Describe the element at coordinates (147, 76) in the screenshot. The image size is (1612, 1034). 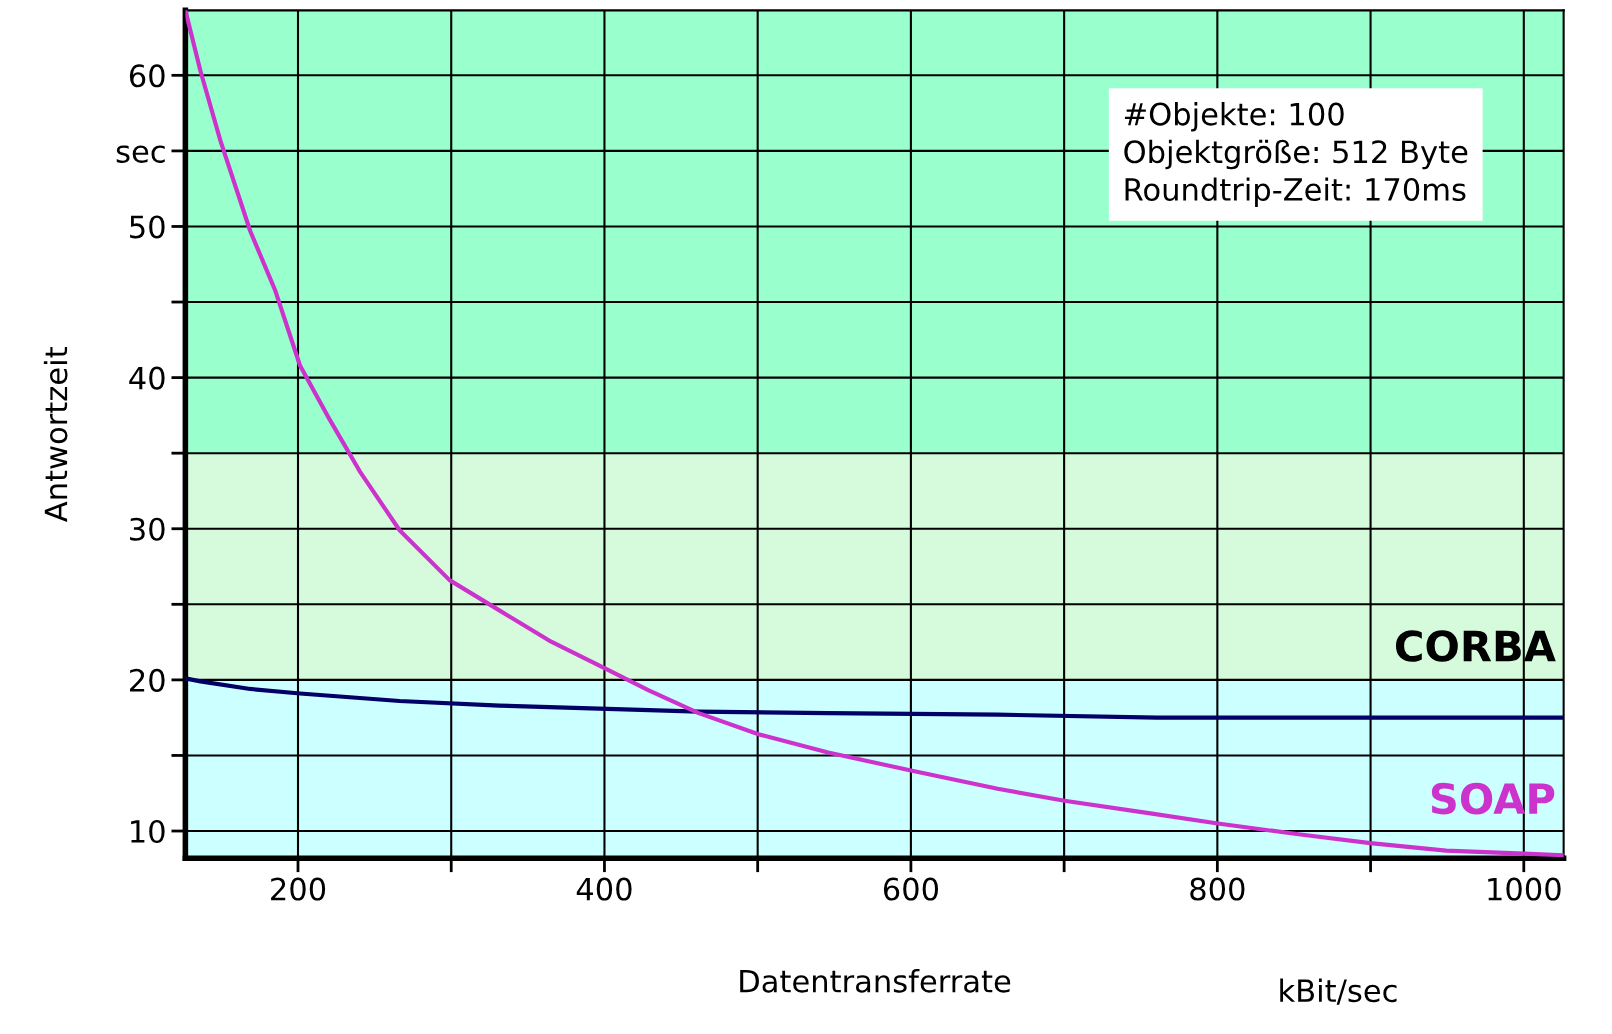
I see `y-tick-label: 60` at that location.